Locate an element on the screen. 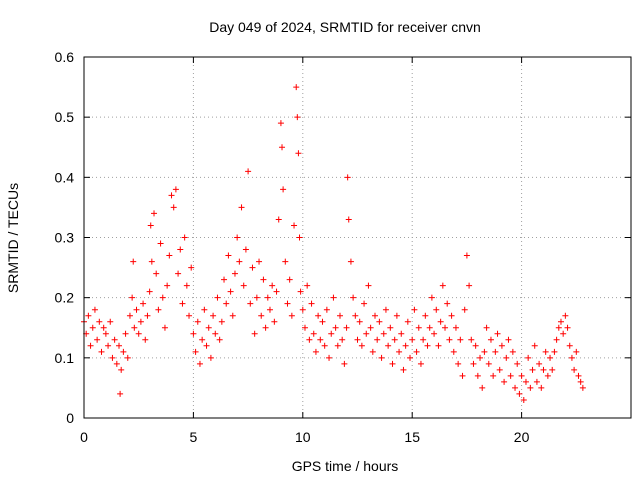  y-tick-label: 0.6 is located at coordinates (65, 57).